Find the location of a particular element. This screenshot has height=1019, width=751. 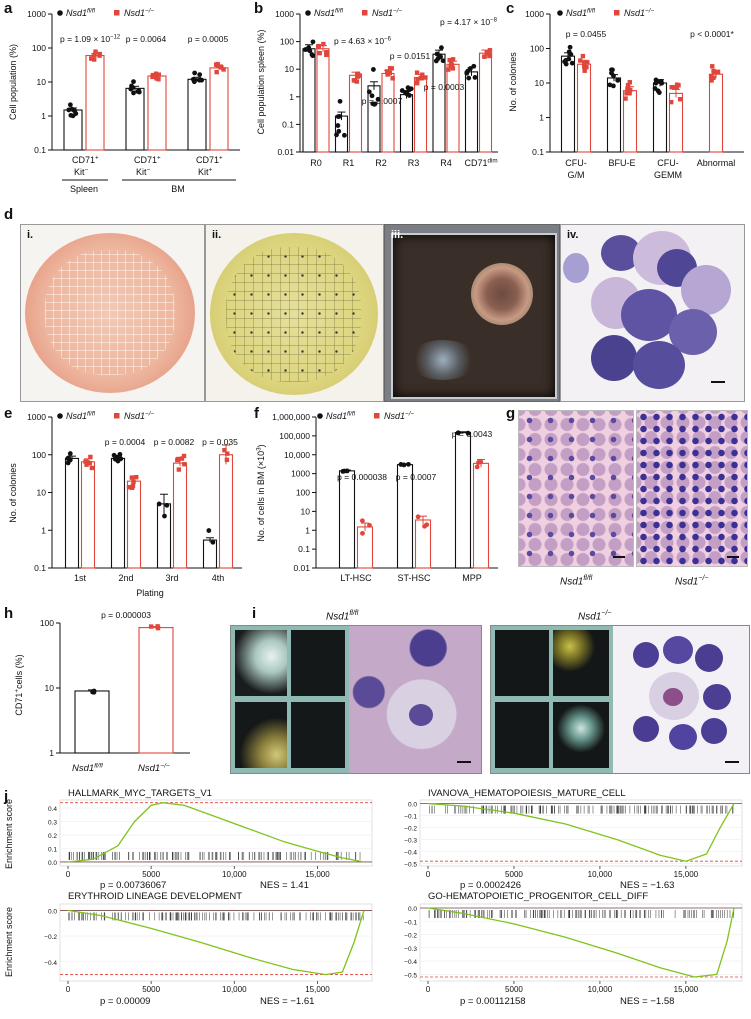

j3-xtick-label-1: 5000 is located at coordinates (514, 989).